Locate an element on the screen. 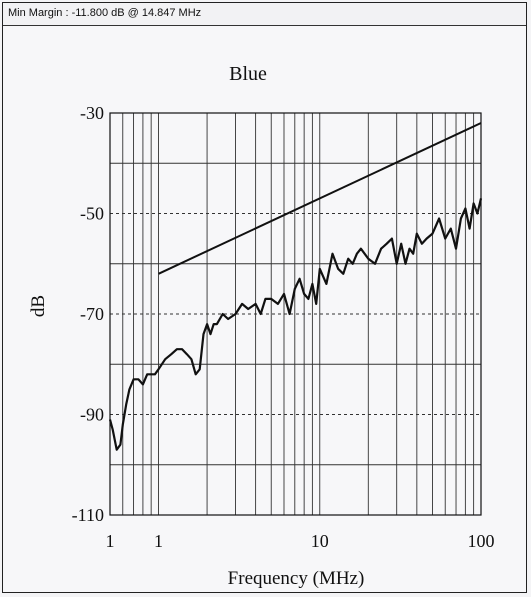  header-bar: Min Margin : -11.800 dB @ 14.847 MHz is located at coordinates (264, 14).